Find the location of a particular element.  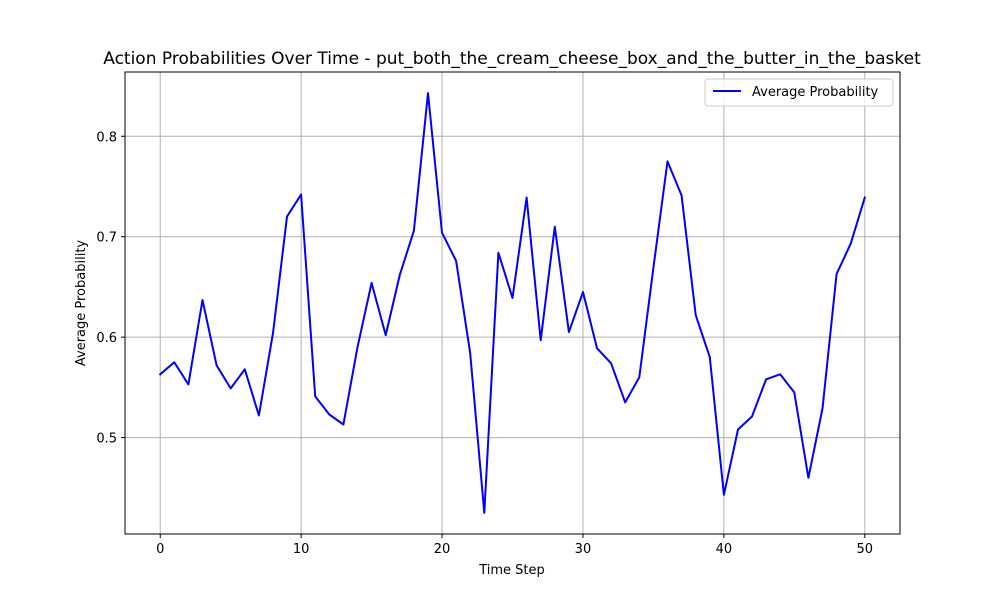

y-axis-title: Average Probability is located at coordinates (81, 303).